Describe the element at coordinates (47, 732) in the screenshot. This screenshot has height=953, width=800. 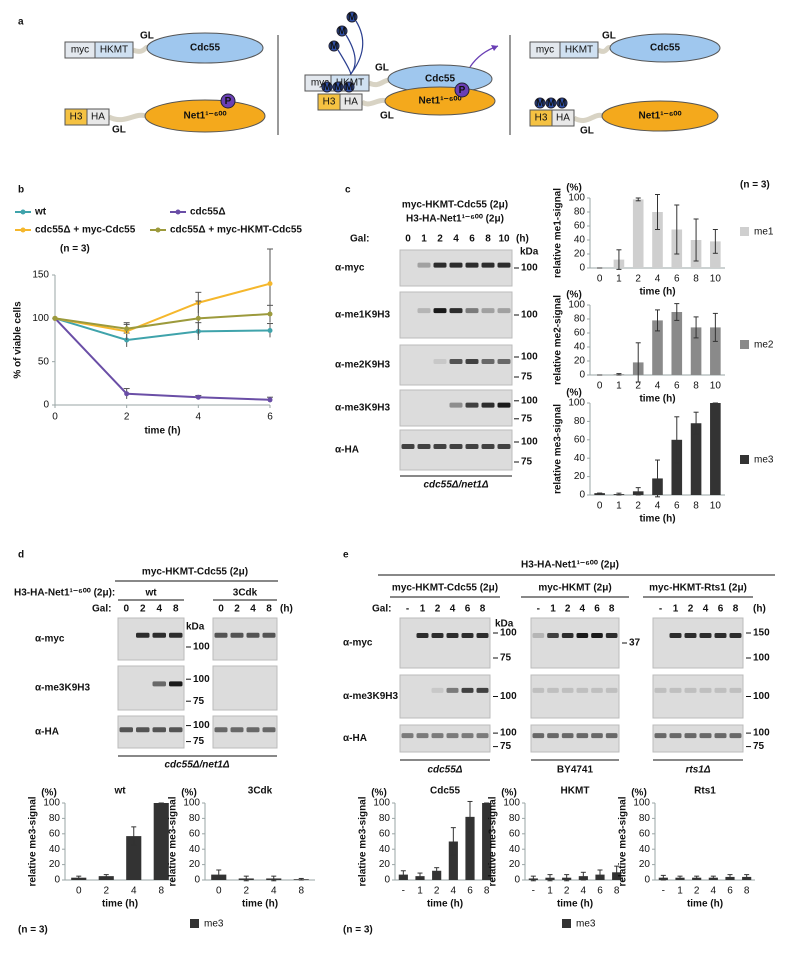
I see `antibody-label: α-HA` at that location.